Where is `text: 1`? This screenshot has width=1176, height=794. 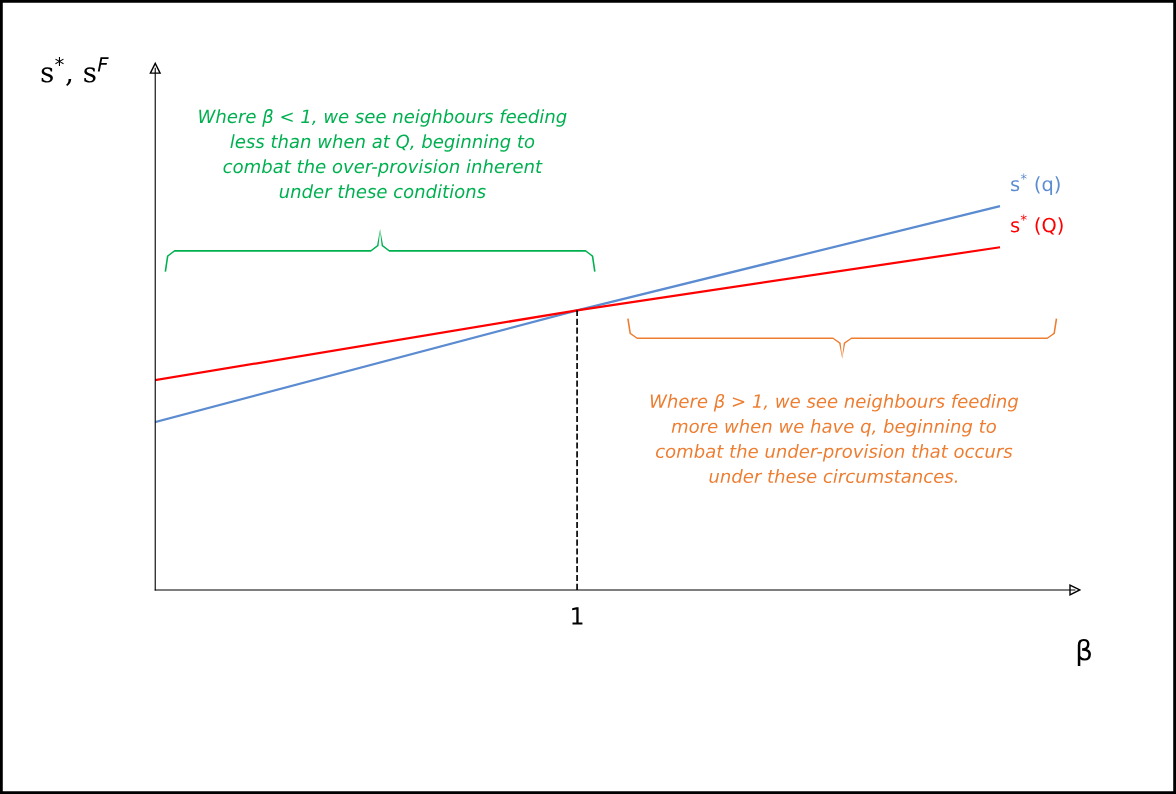 text: 1 is located at coordinates (577, 616).